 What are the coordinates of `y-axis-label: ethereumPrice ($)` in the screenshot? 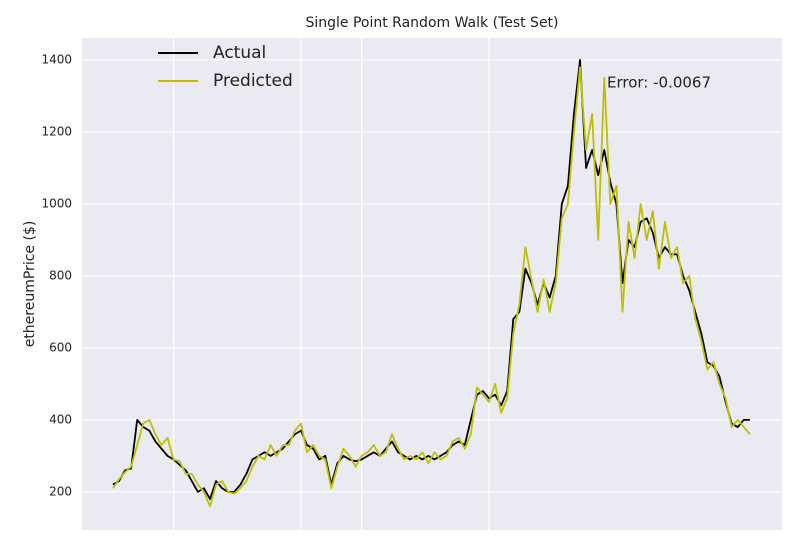 It's located at (30, 284).